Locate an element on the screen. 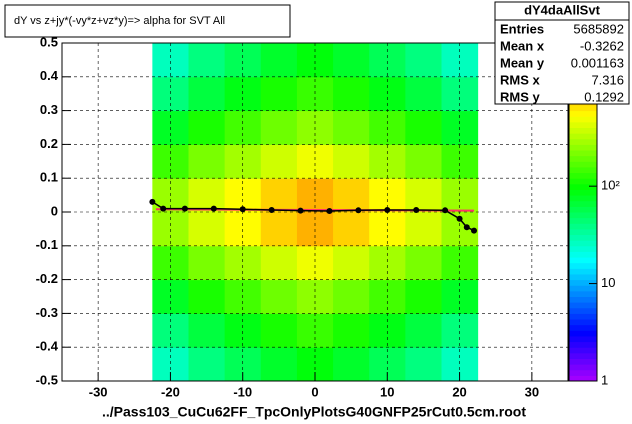 Image resolution: width=632 pixels, height=424 pixels. y-tick-label: 0.2 is located at coordinates (49, 143).